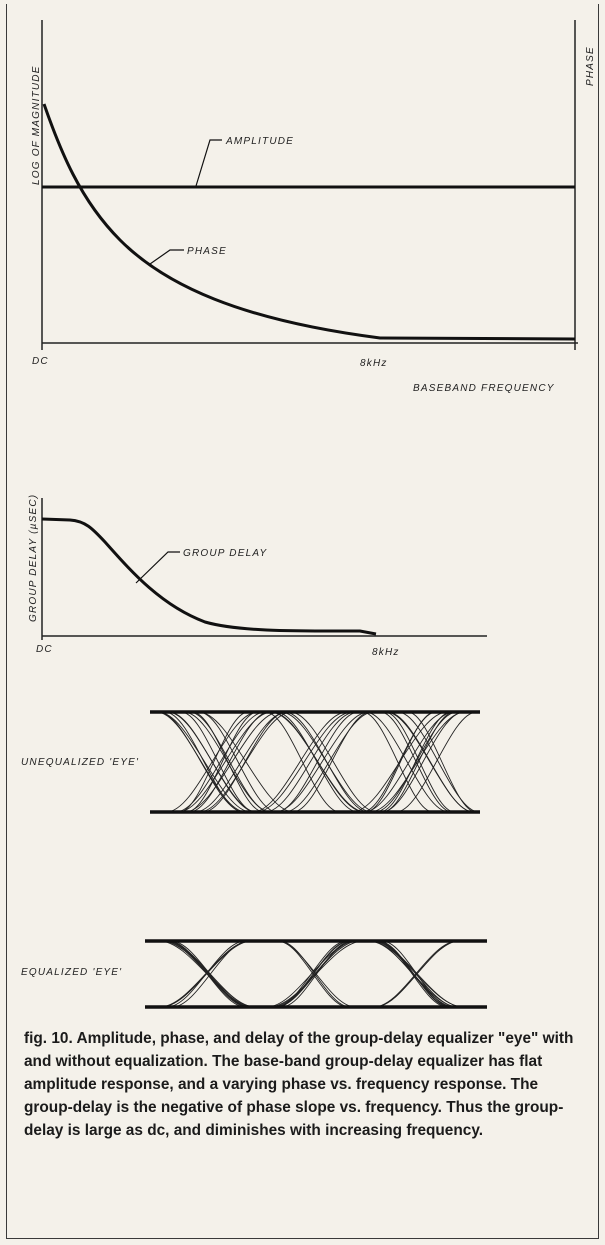  I want to click on gd-x-tick-dc: DC, so click(44, 649).